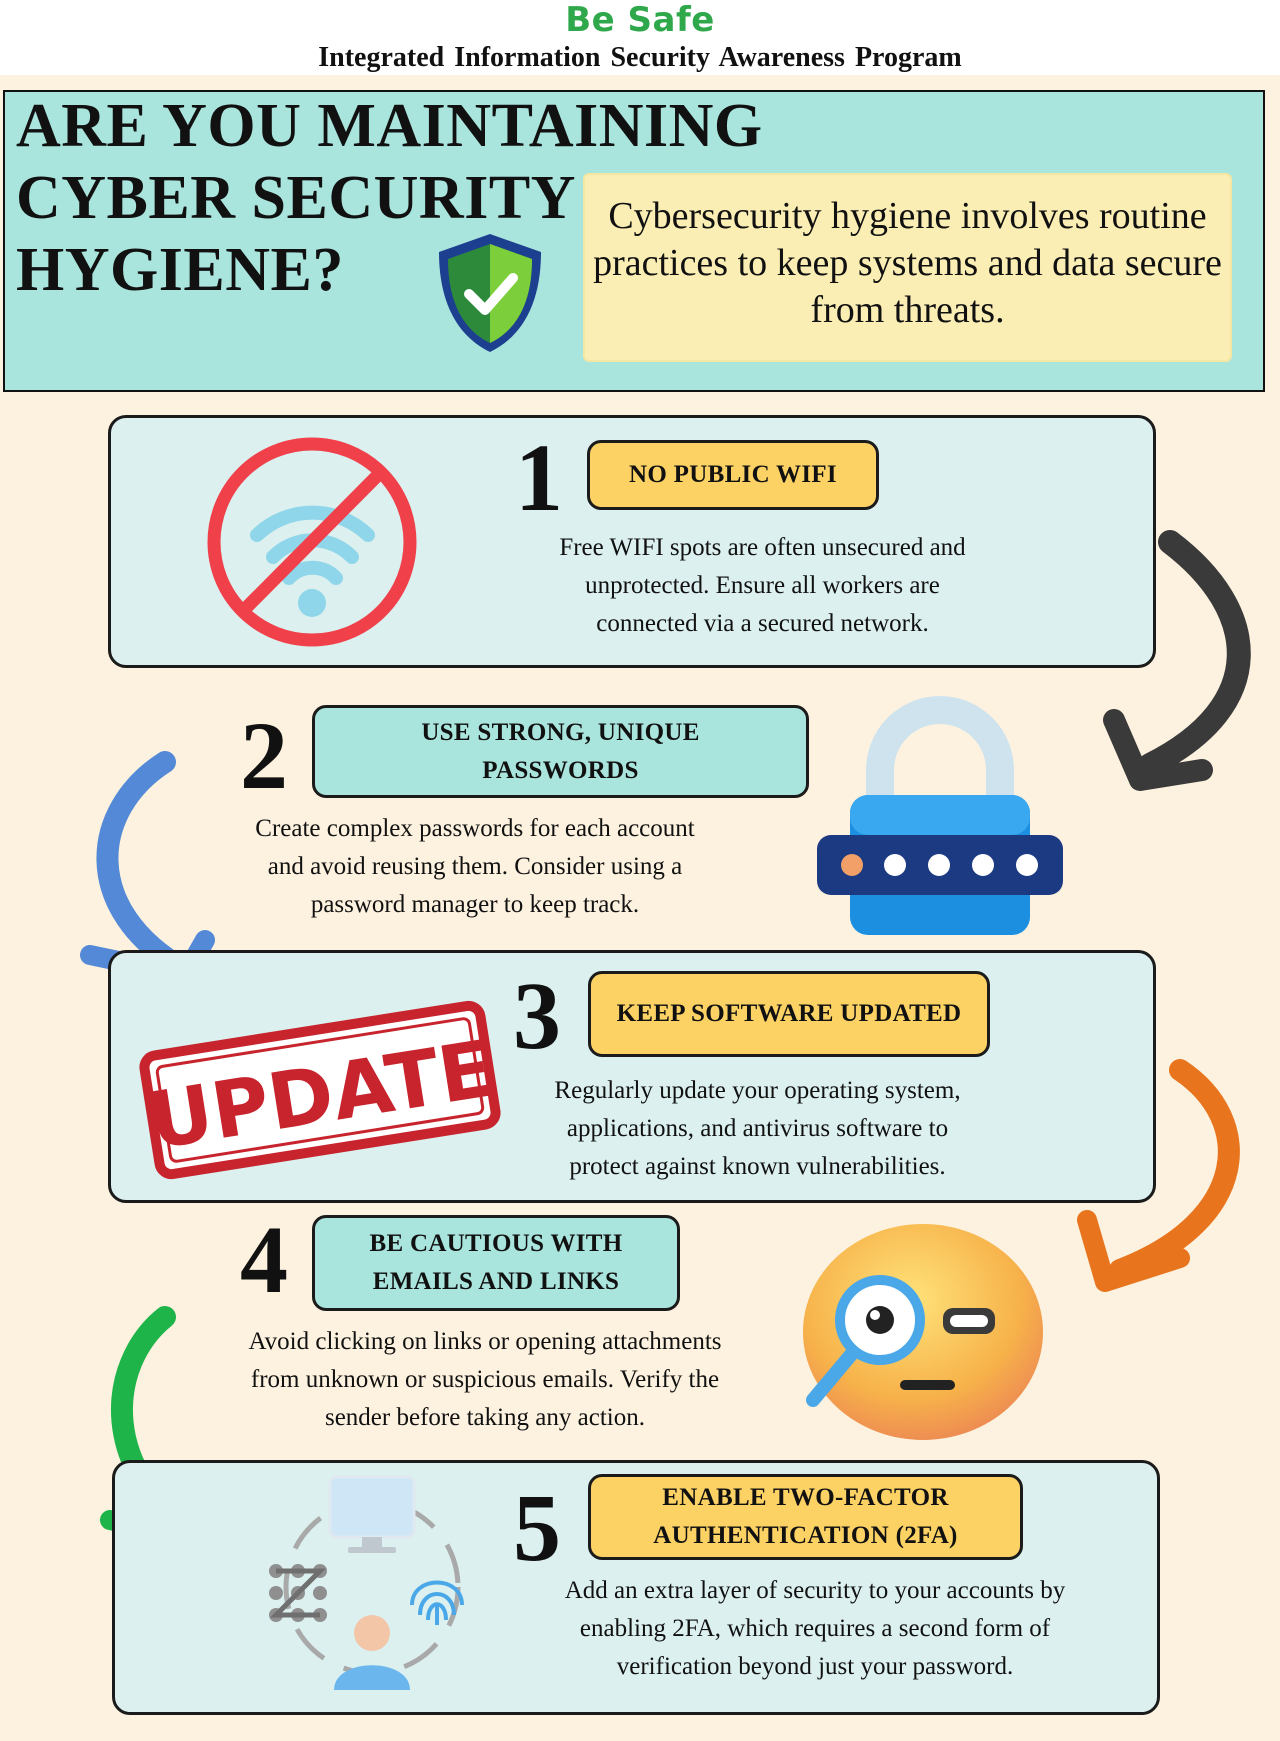  Describe the element at coordinates (264, 755) in the screenshot. I see `step-2-number: 2` at that location.